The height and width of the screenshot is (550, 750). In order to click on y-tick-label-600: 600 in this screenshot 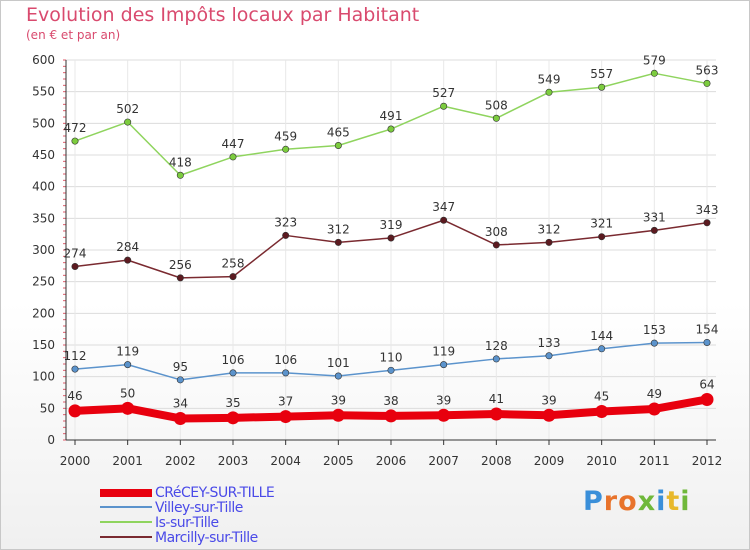, I will do `click(43, 60)`.